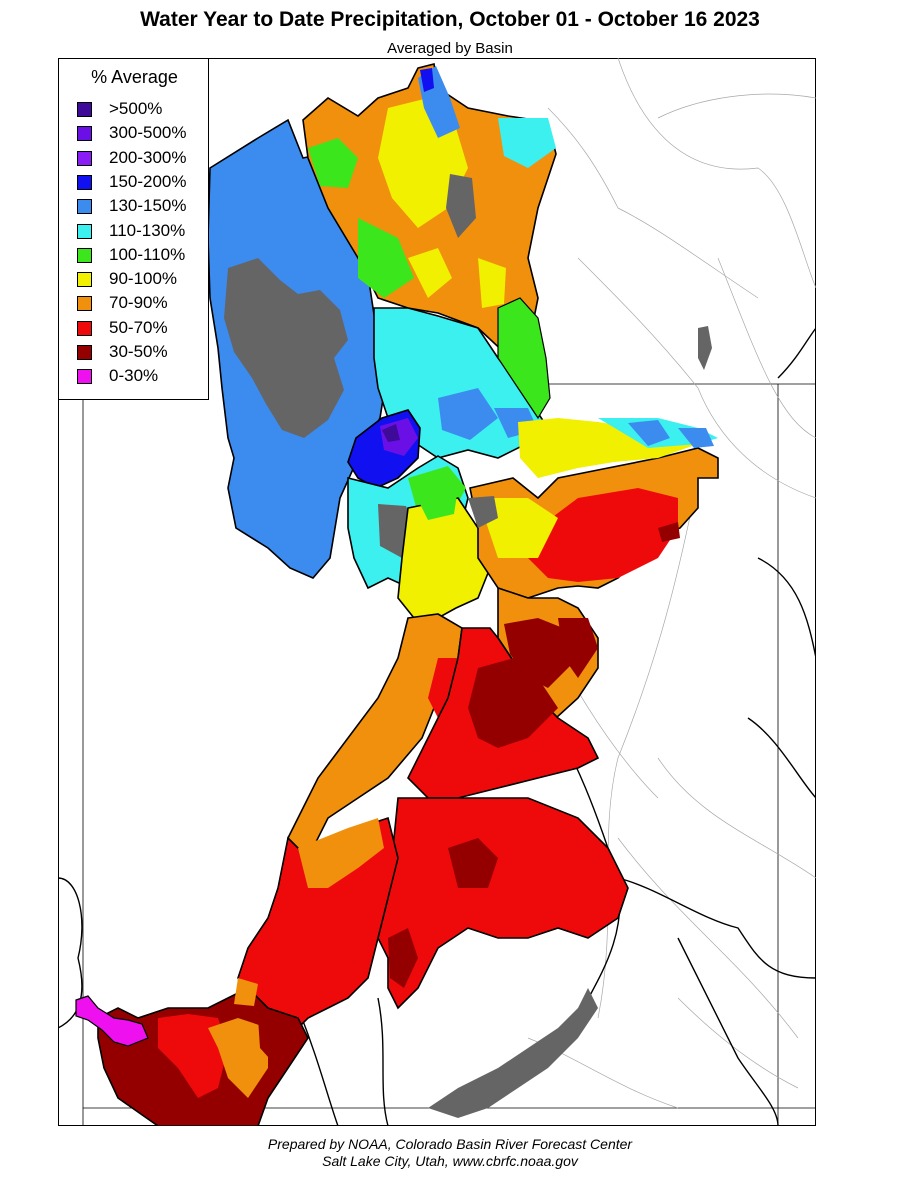 The image size is (900, 1200). Describe the element at coordinates (444, 558) in the screenshot. I see `basin-provo` at that location.